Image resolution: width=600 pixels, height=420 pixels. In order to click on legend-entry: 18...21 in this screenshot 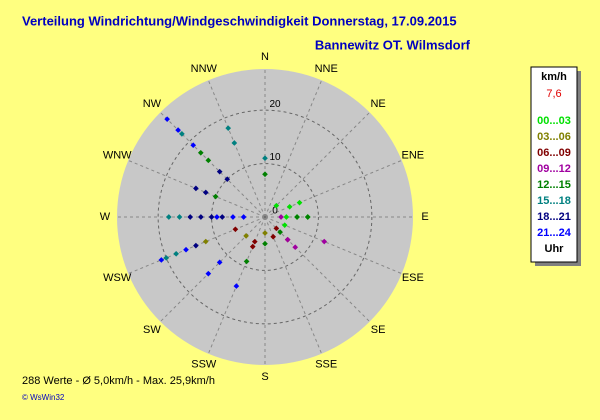, I will do `click(554, 217)`.